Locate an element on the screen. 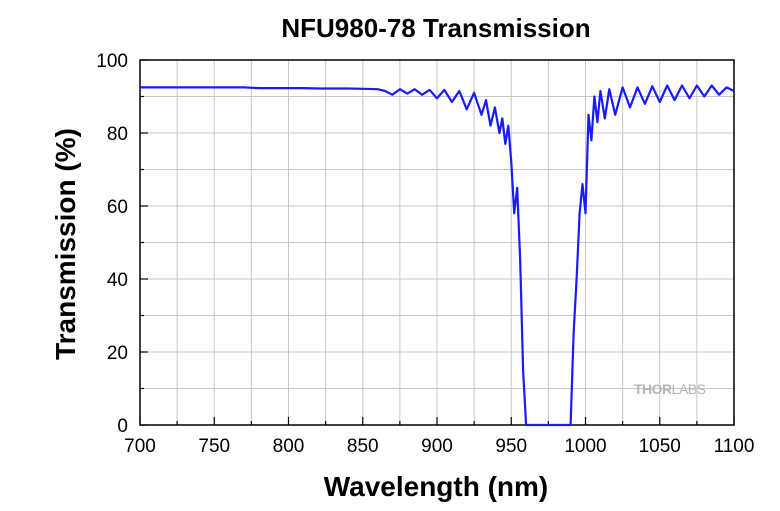 The width and height of the screenshot is (780, 511). y-tick-label: 80 is located at coordinates (117, 134).